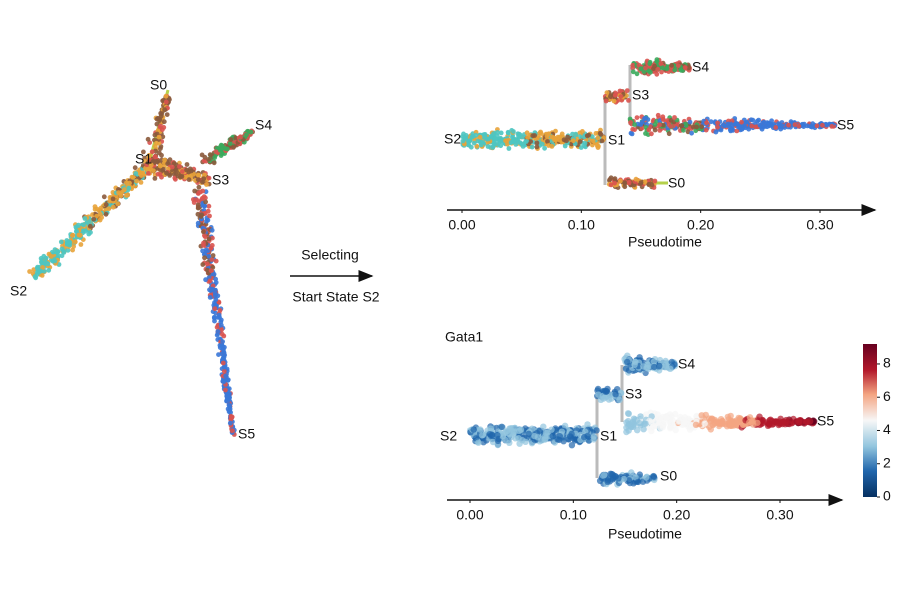  What do you see at coordinates (220, 180) in the screenshot?
I see `state-label: S3` at bounding box center [220, 180].